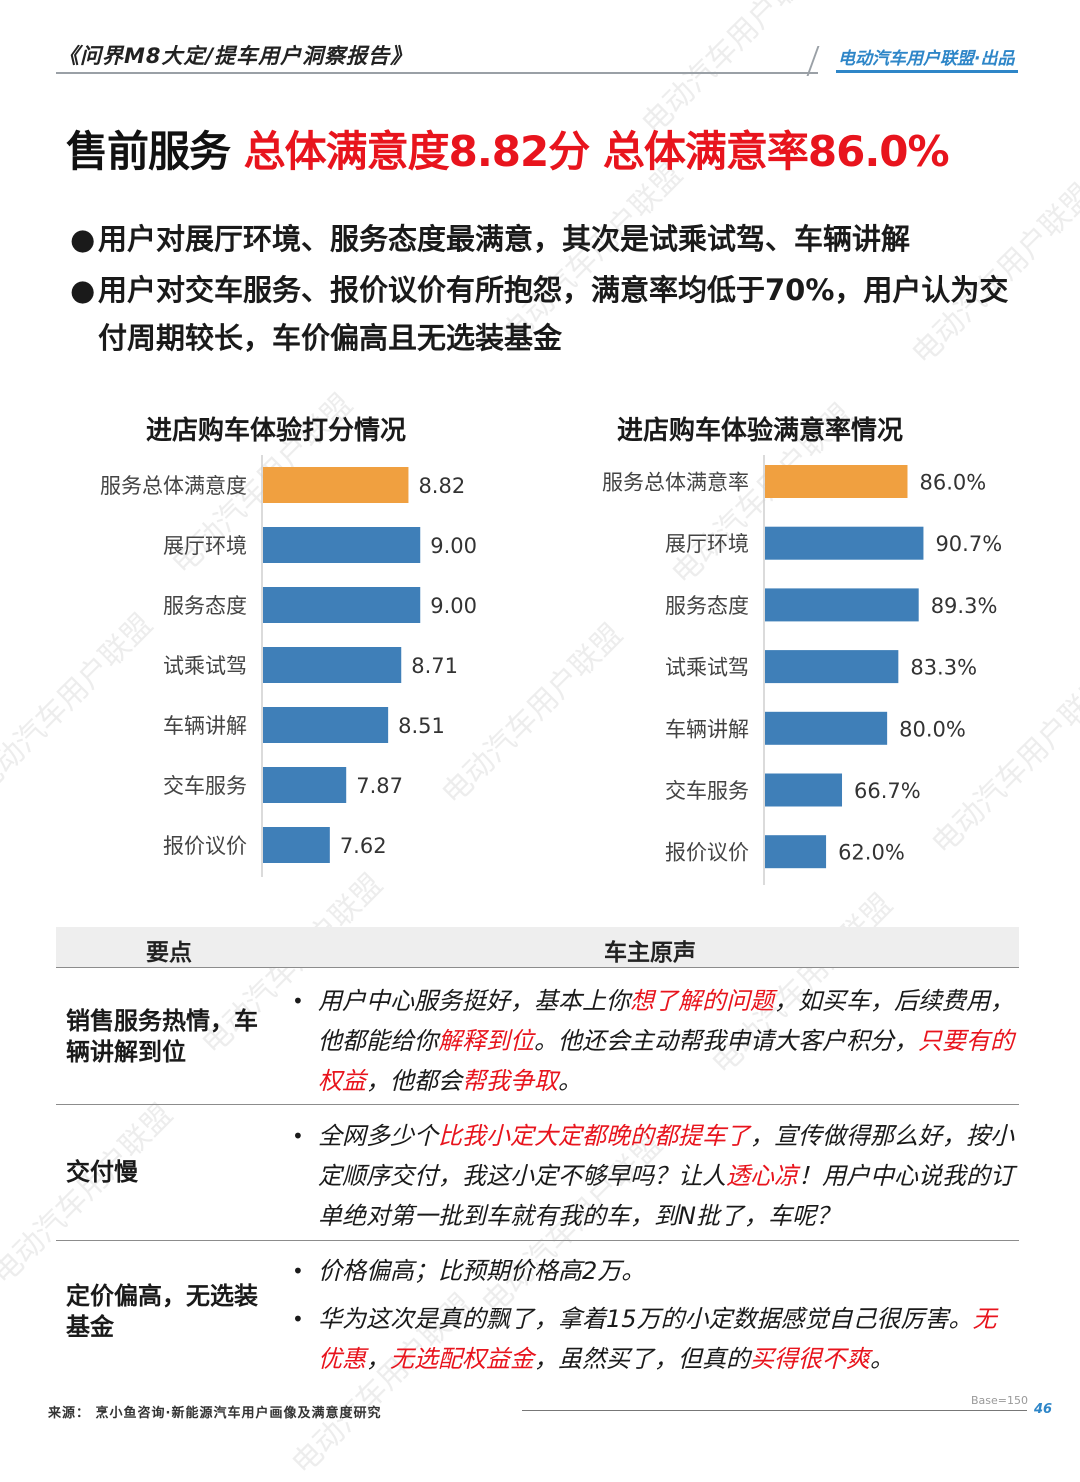 This screenshot has height=1482, width=1080. What do you see at coordinates (726, 1041) in the screenshot?
I see `quote-text: 。他还会主动帮我申请大客户积分，` at bounding box center [726, 1041].